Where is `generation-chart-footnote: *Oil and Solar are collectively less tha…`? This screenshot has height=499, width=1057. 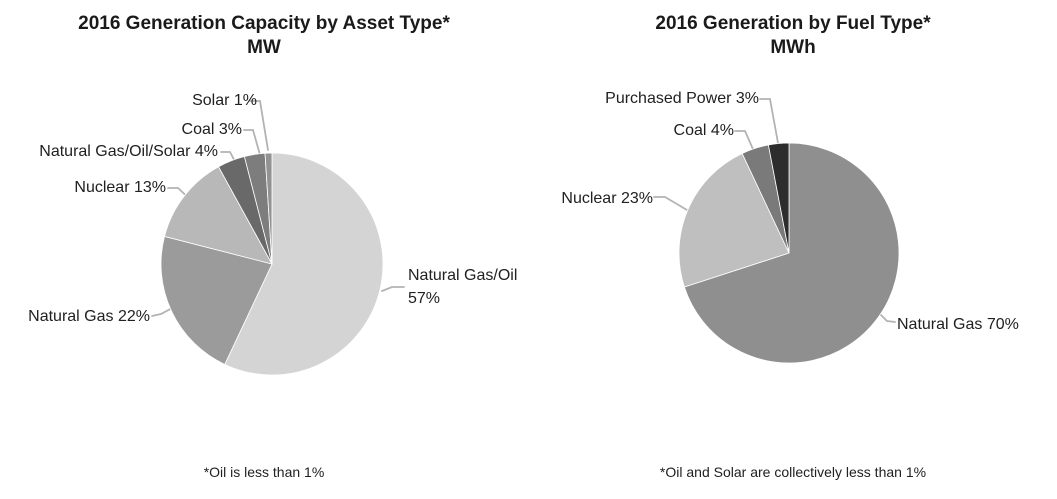
generation-chart-footnote: *Oil and Solar are collectively less tha… is located at coordinates (793, 472).